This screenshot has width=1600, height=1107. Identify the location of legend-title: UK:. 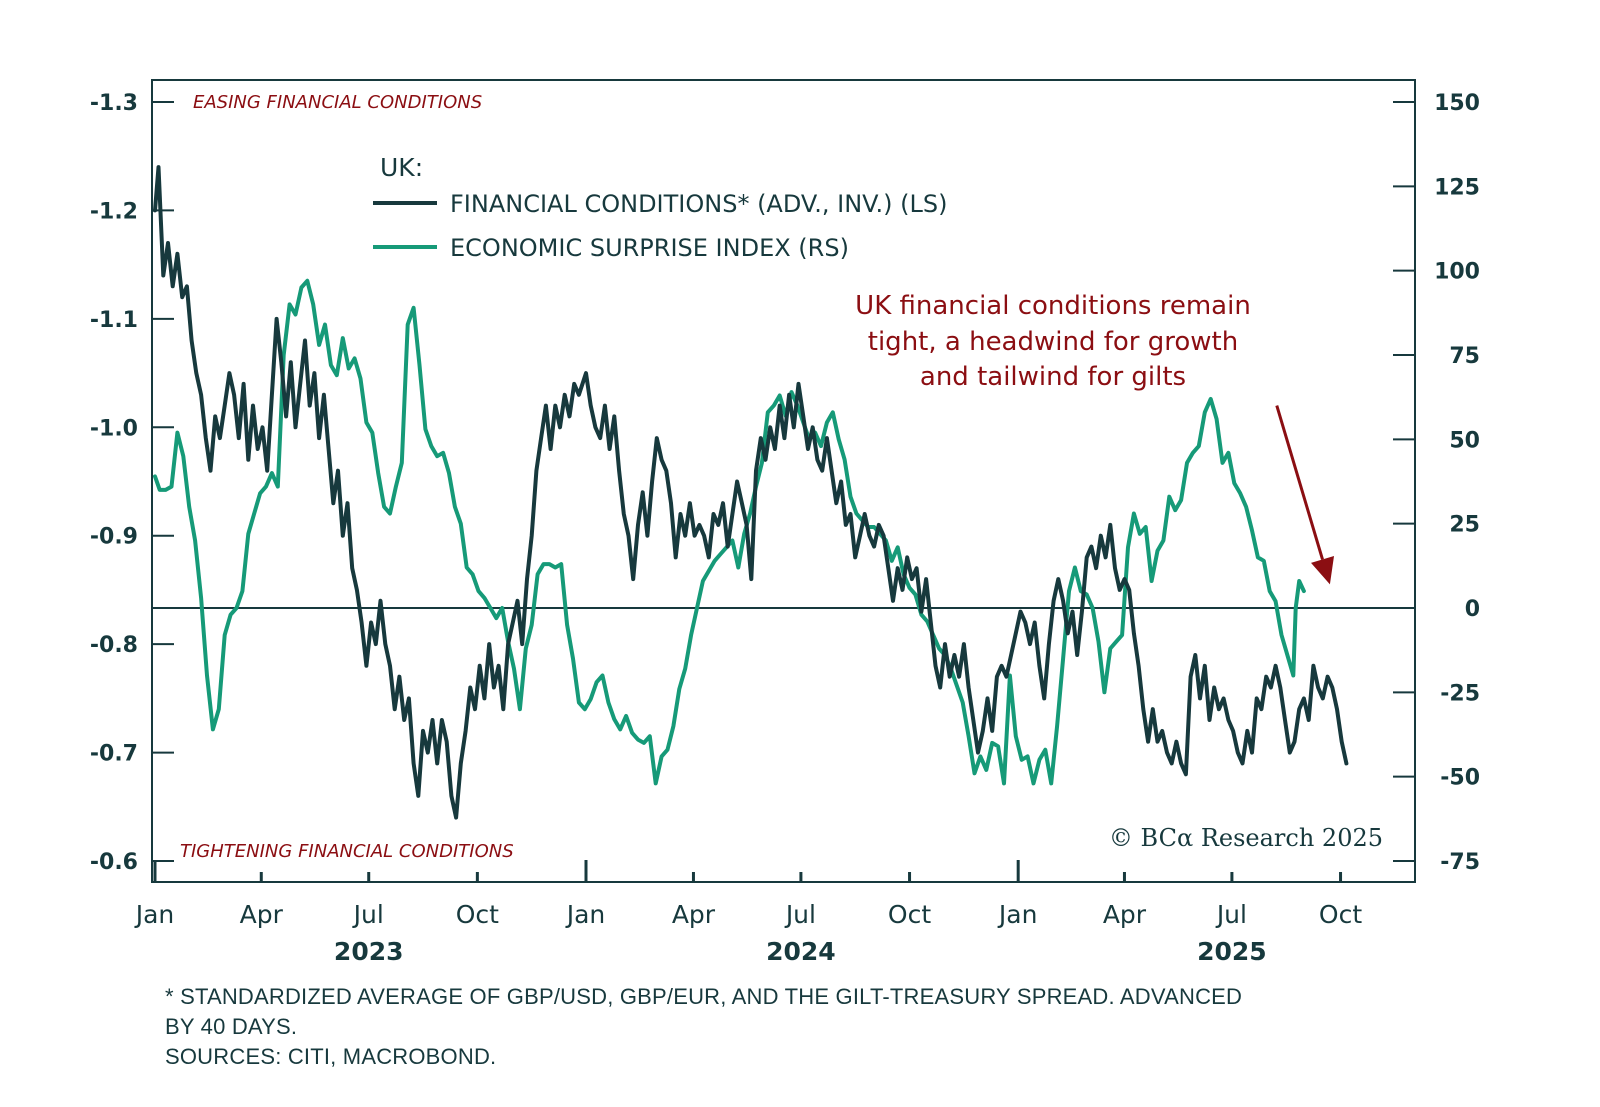
(401, 167).